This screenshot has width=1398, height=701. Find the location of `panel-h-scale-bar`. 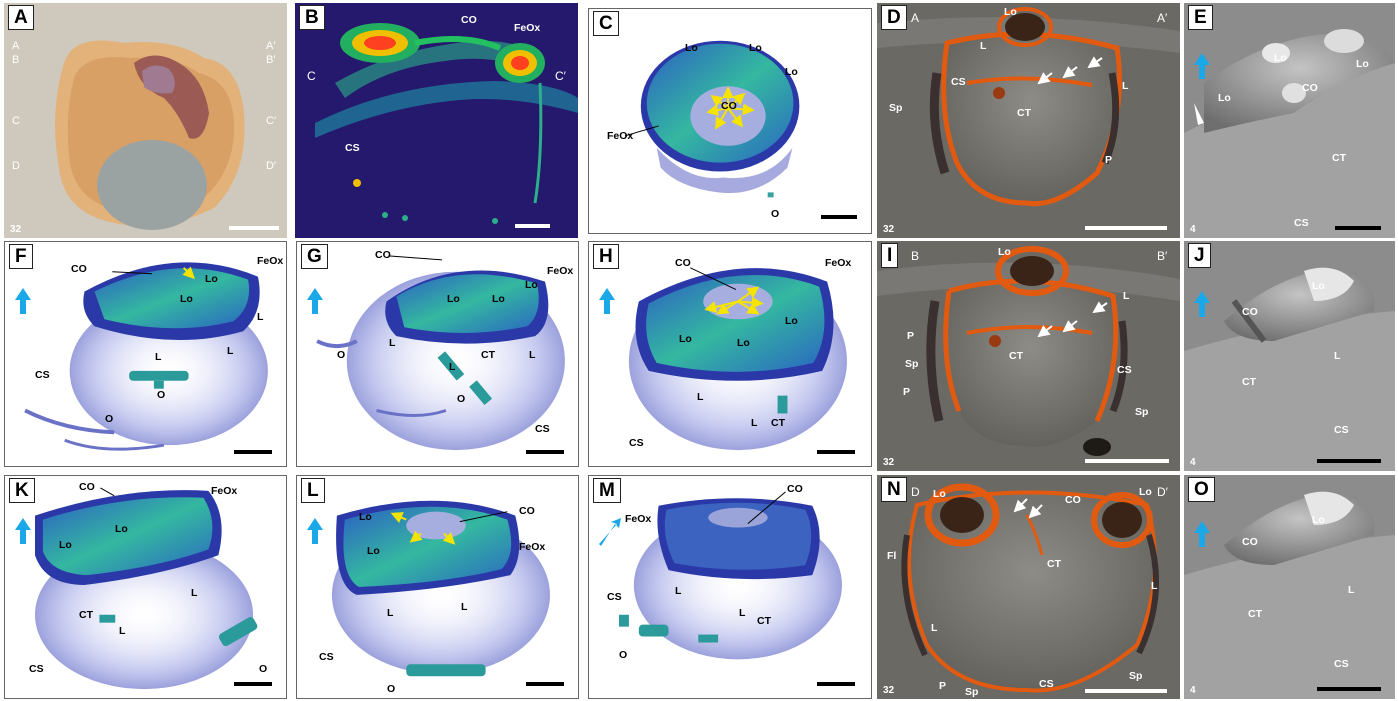

panel-h-scale-bar is located at coordinates (836, 452).